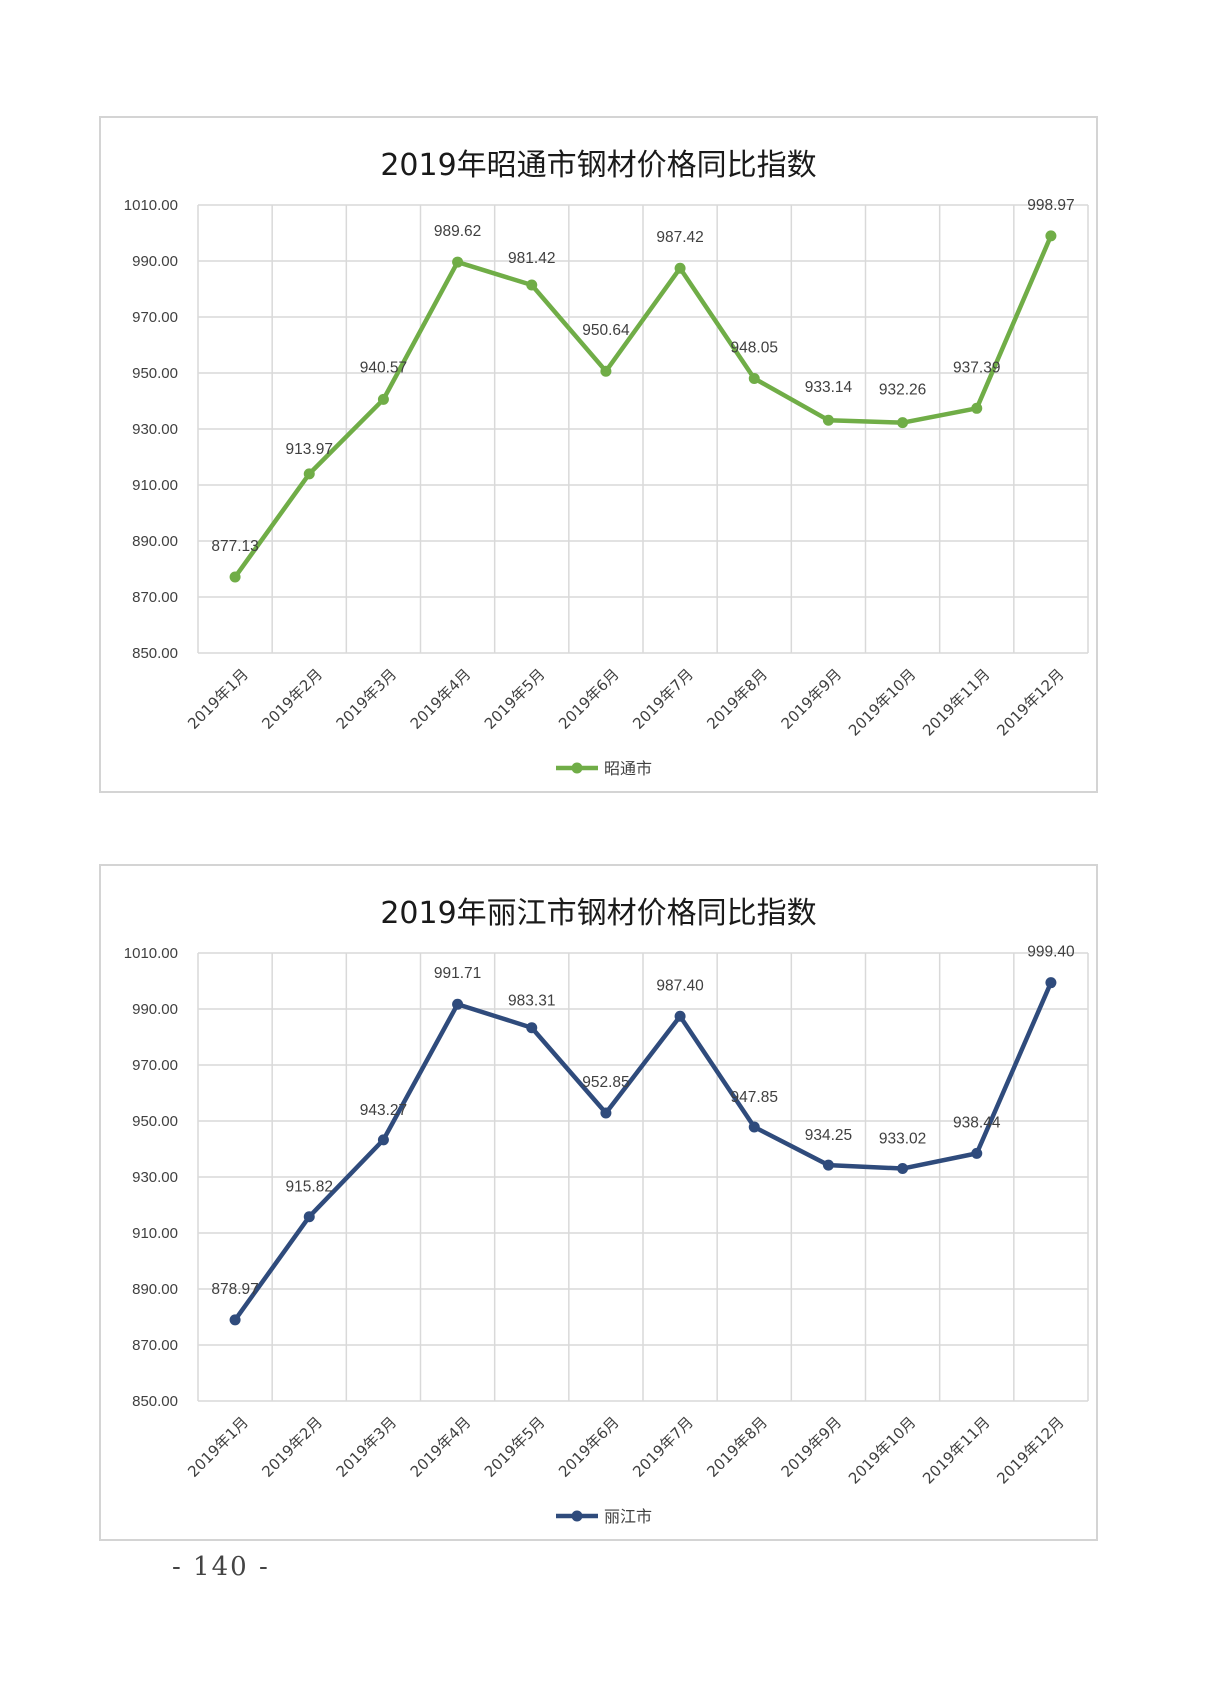  What do you see at coordinates (221, 1567) in the screenshot?
I see `page-number: - 140 -` at bounding box center [221, 1567].